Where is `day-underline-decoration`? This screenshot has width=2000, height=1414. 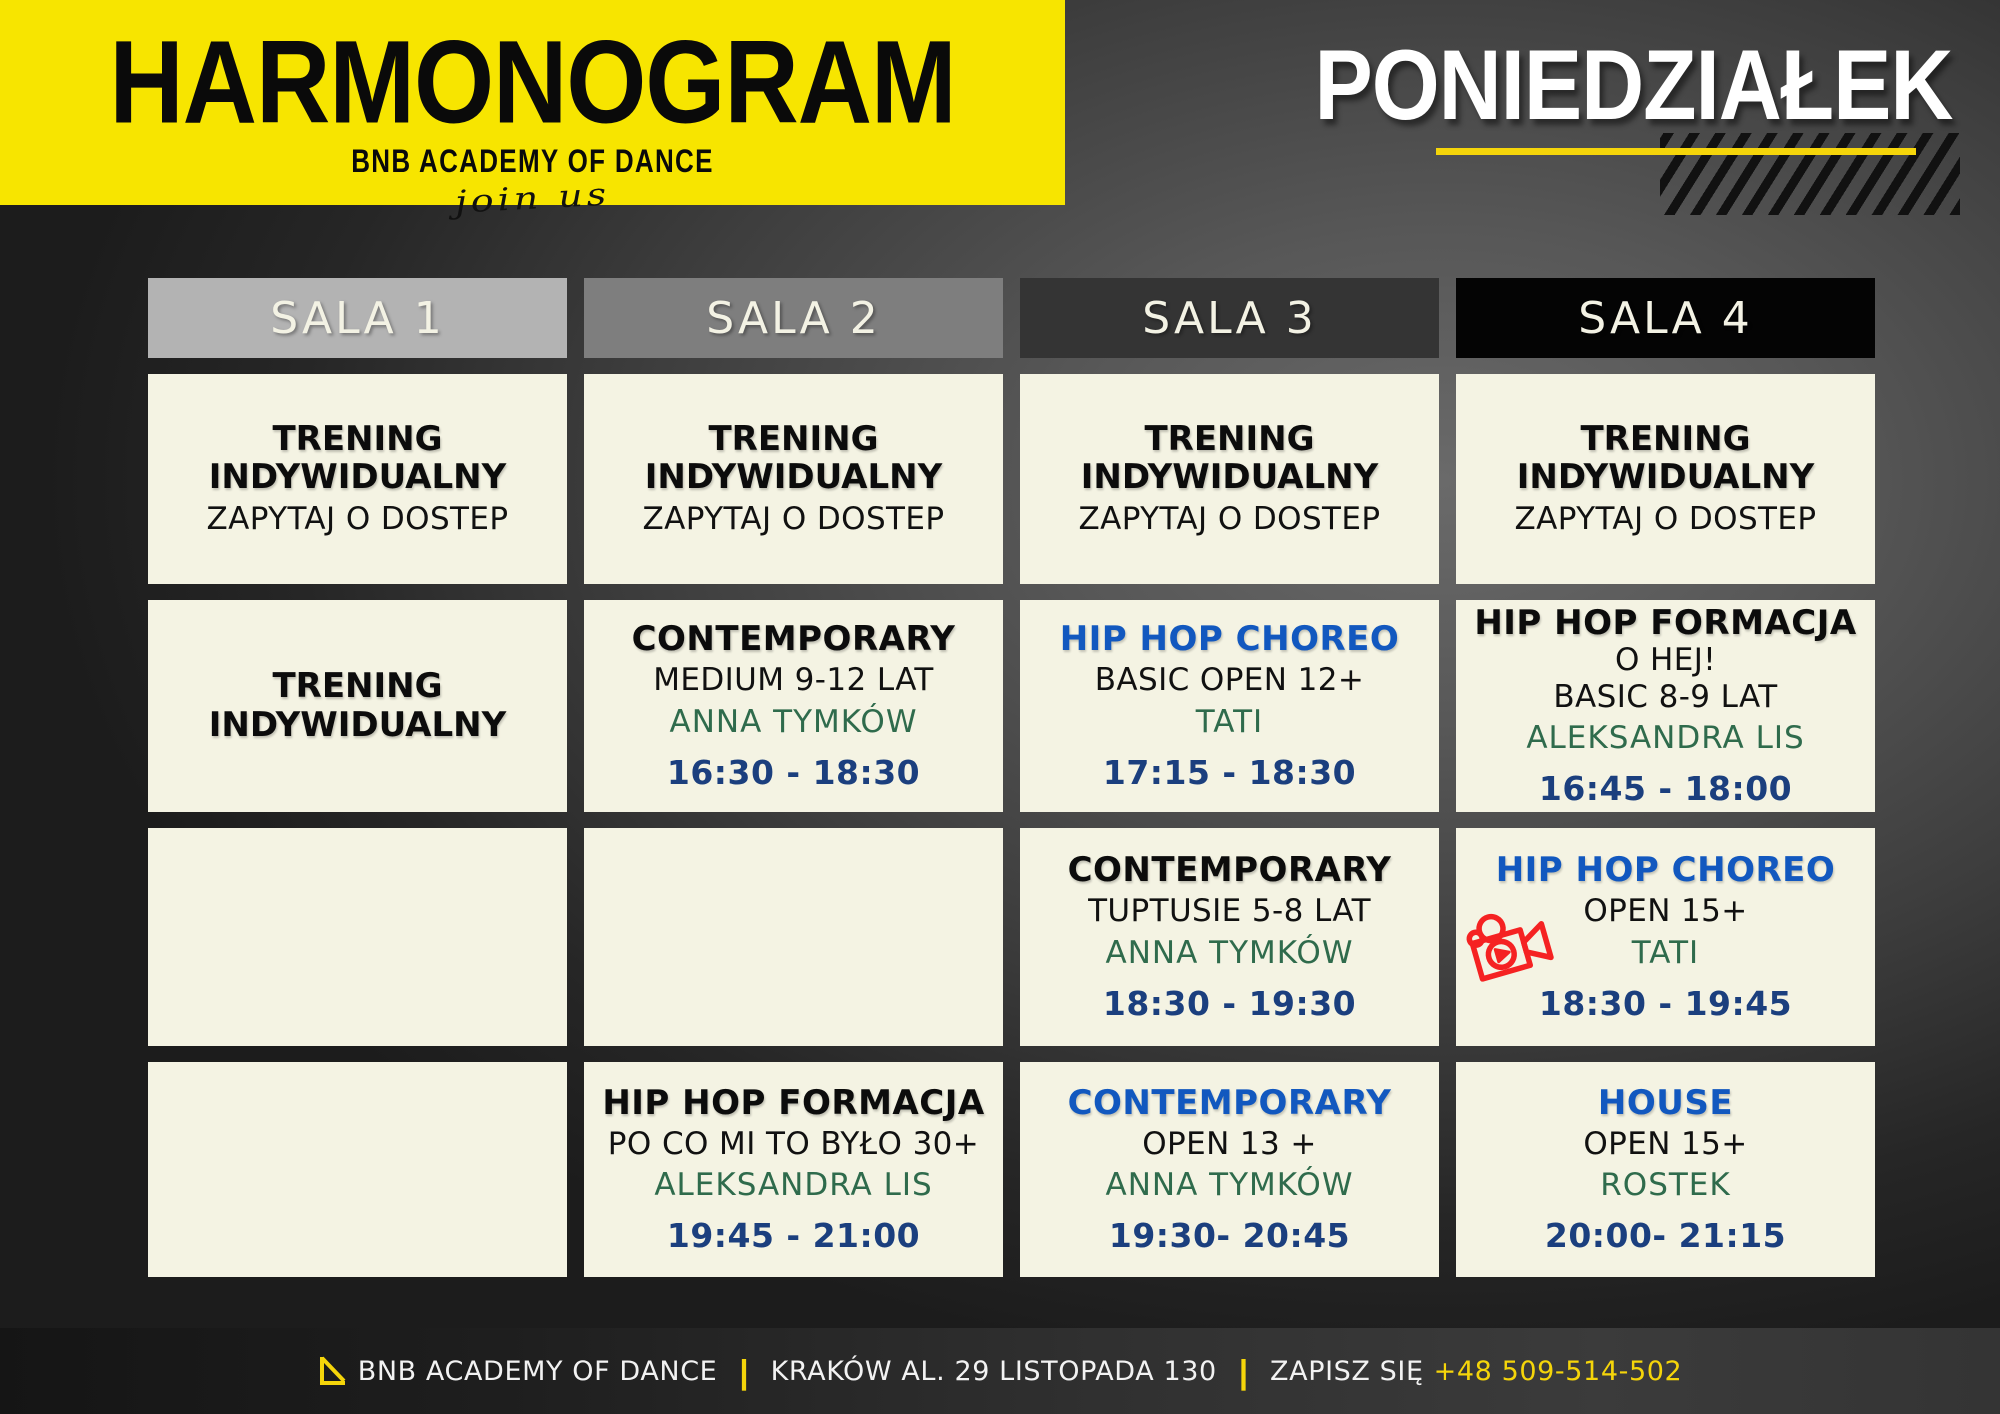 day-underline-decoration is located at coordinates (1676, 151).